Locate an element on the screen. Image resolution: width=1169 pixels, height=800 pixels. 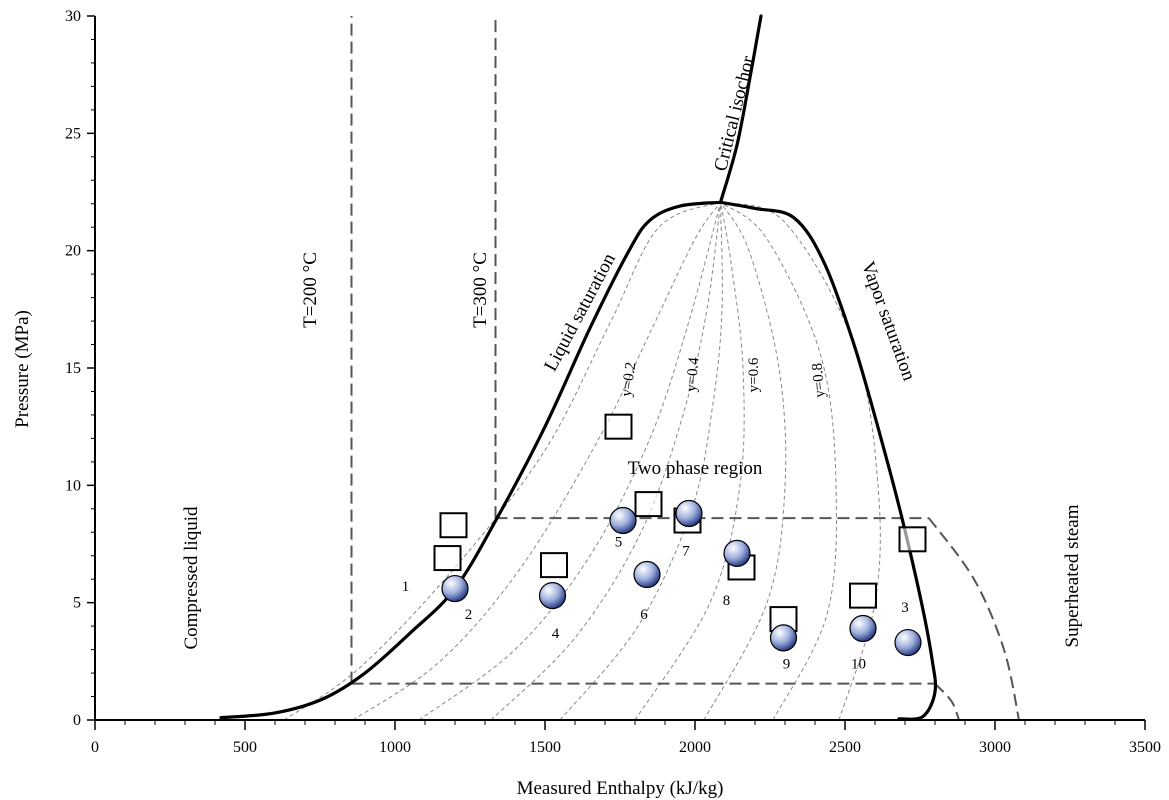
y-tick-label: 5 is located at coordinates (77, 603).